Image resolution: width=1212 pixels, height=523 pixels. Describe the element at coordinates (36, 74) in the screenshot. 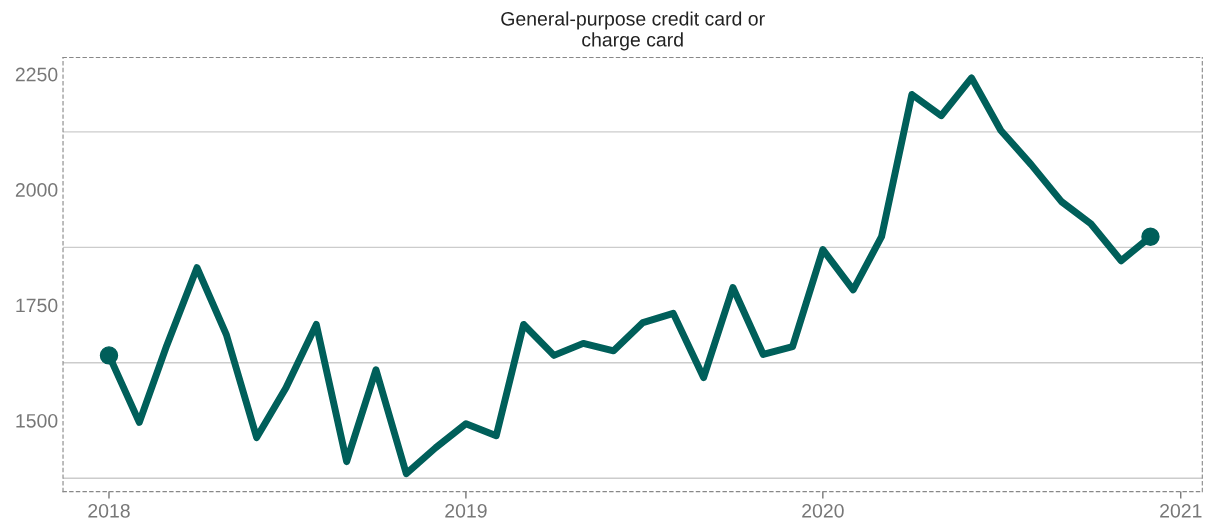

I see `y-tick-label: 2250` at that location.